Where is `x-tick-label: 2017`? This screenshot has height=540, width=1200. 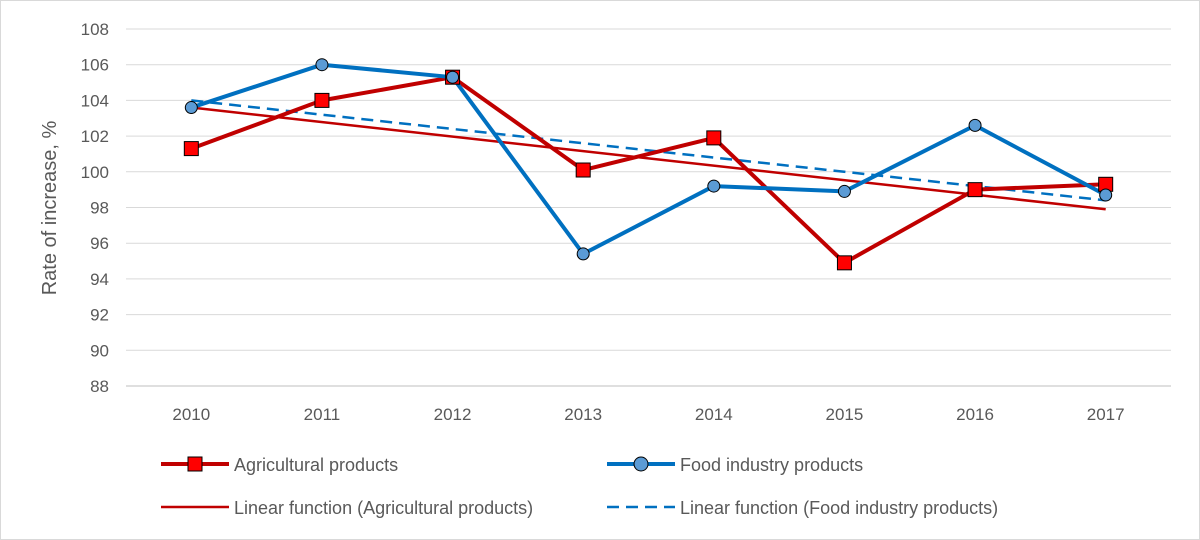
x-tick-label: 2017 is located at coordinates (1106, 414).